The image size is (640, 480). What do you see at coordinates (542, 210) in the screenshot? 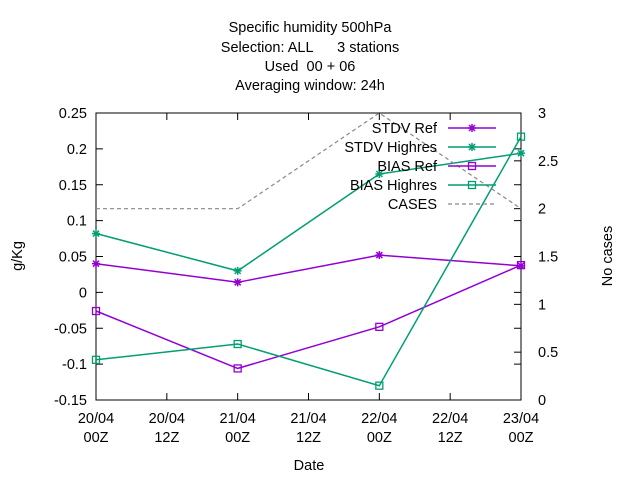
I see `y2-tick-label: 2` at bounding box center [542, 210].